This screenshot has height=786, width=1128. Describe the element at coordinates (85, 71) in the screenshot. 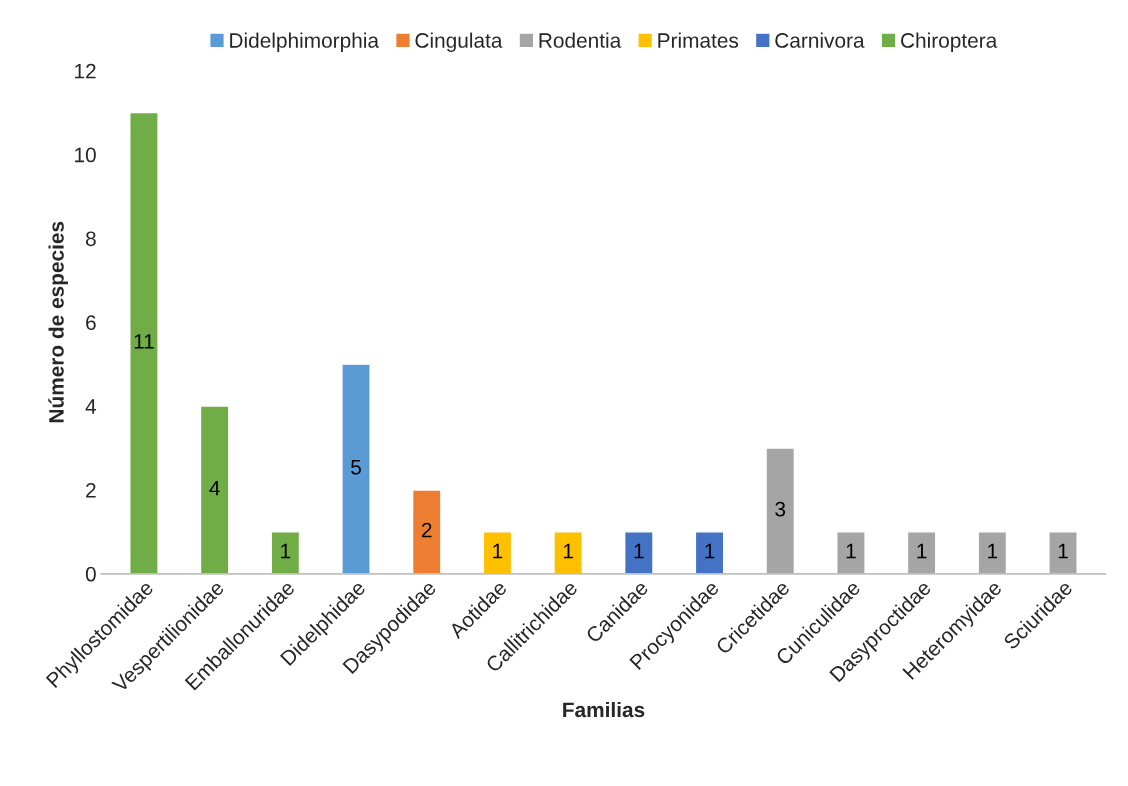

I see `y-tick-label: 12` at that location.